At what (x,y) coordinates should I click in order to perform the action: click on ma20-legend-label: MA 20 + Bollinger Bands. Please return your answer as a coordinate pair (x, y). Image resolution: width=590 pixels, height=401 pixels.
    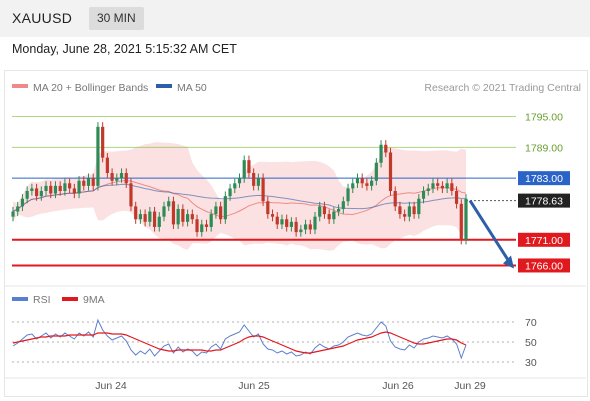
    Looking at the image, I should click on (90, 88).